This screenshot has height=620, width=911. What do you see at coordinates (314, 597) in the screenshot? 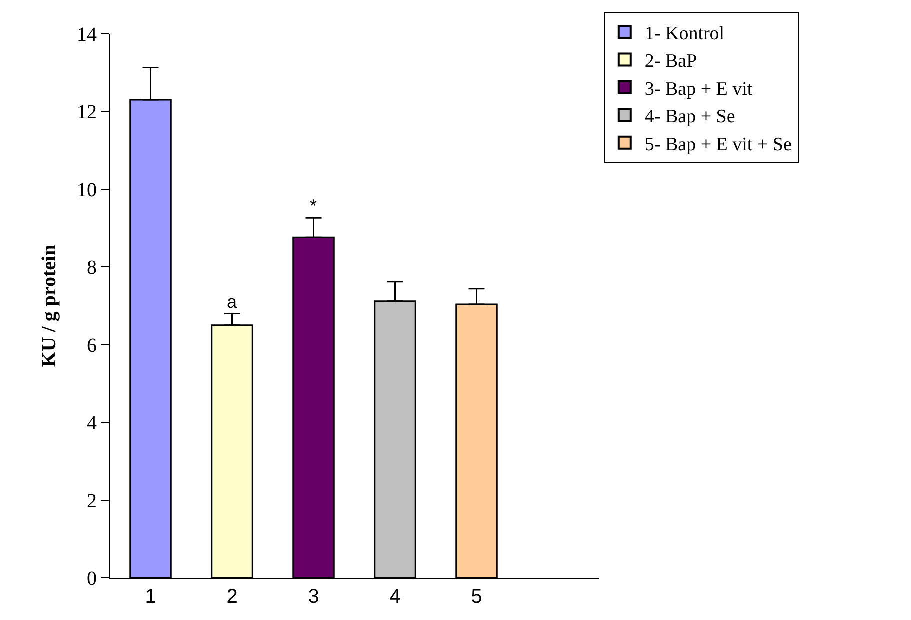
I see `x-tick-label: 3` at bounding box center [314, 597].